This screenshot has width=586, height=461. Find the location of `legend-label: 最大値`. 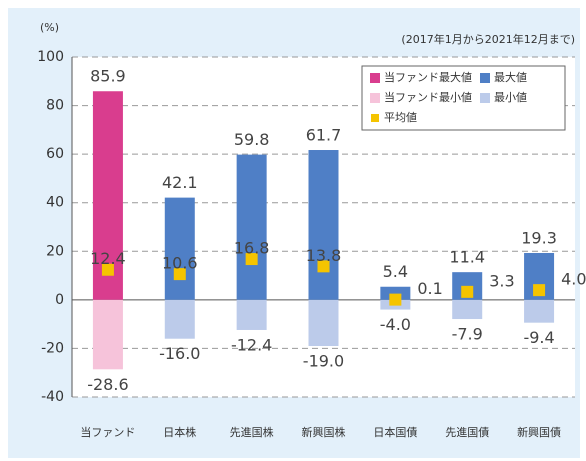

legend-label: 最大値 is located at coordinates (510, 77).